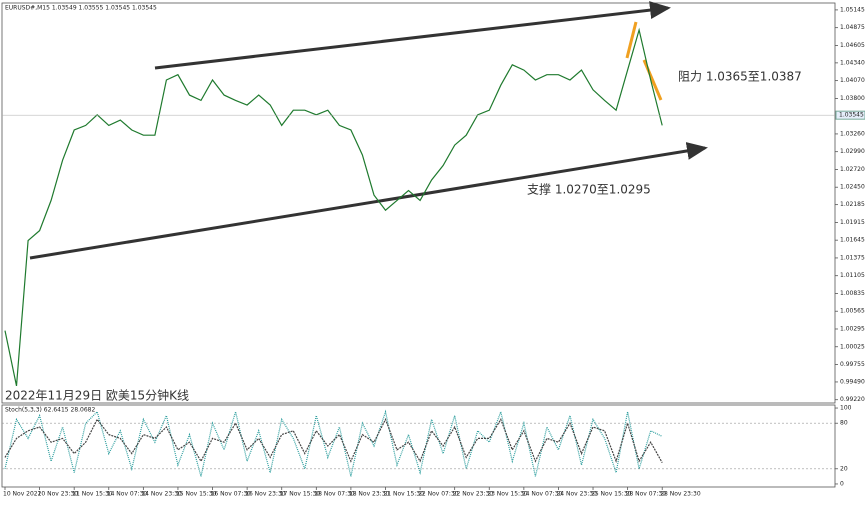  Describe the element at coordinates (473, 494) in the screenshot. I see `x-tick-label: 22 Nov 23:30` at that location.